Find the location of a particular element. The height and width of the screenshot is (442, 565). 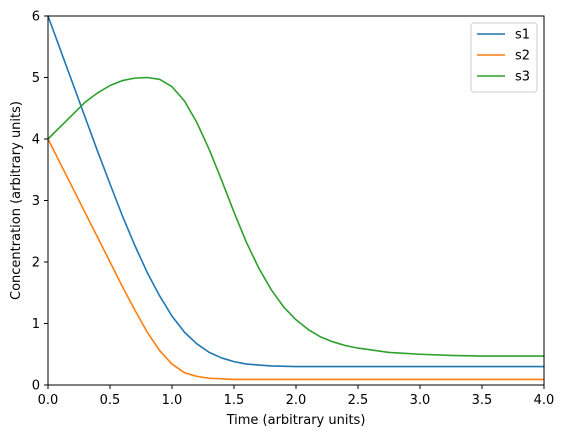

y-tick-label: 3 is located at coordinates (36, 201).